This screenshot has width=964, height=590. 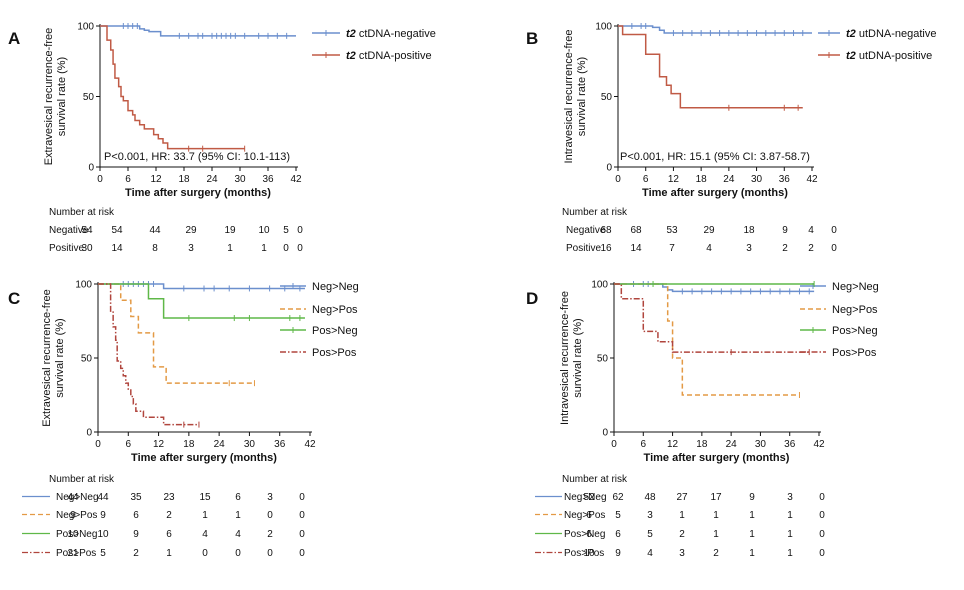 I want to click on stat-annotation: P<0.001, HR: 15.1 (95% CI: 3.87-58.7), so click(x=715, y=157).